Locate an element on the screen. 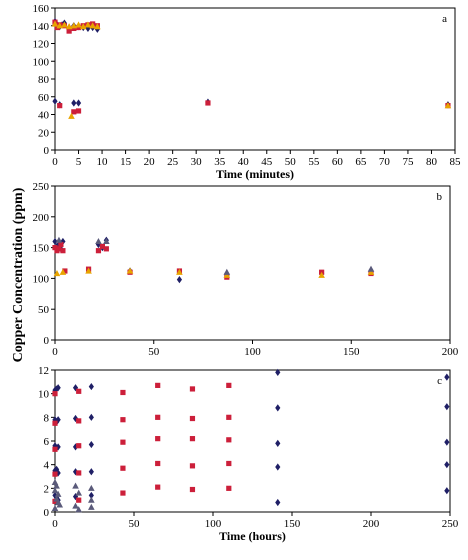  x-tick-label-c: 0 is located at coordinates (55, 524).